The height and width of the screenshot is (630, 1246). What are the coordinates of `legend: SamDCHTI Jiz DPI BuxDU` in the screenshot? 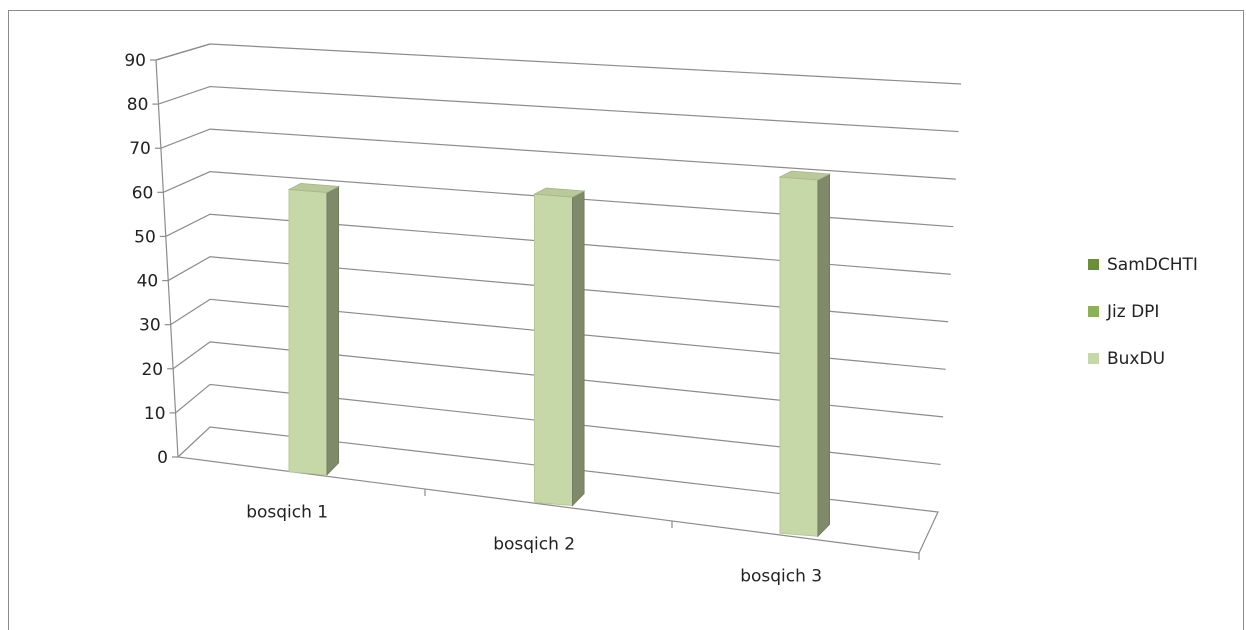 It's located at (1143, 312).